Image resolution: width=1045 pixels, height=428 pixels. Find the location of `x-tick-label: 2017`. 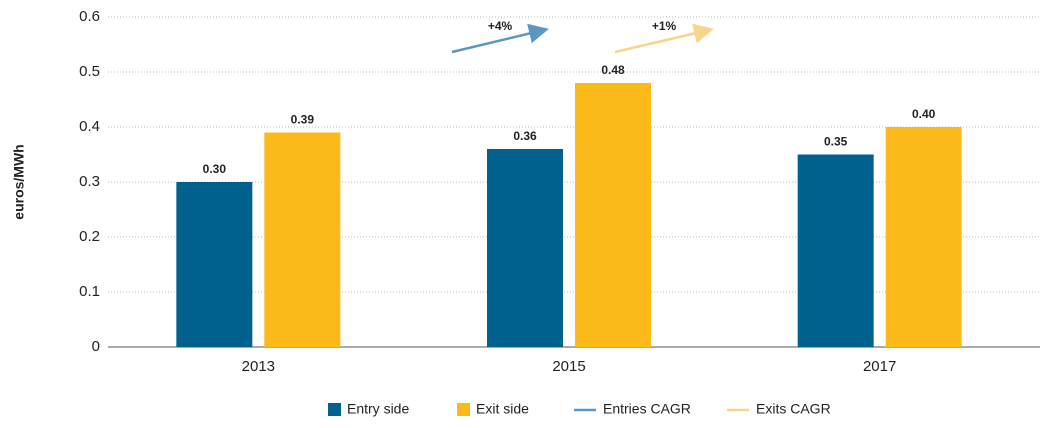

x-tick-label: 2017 is located at coordinates (879, 366).